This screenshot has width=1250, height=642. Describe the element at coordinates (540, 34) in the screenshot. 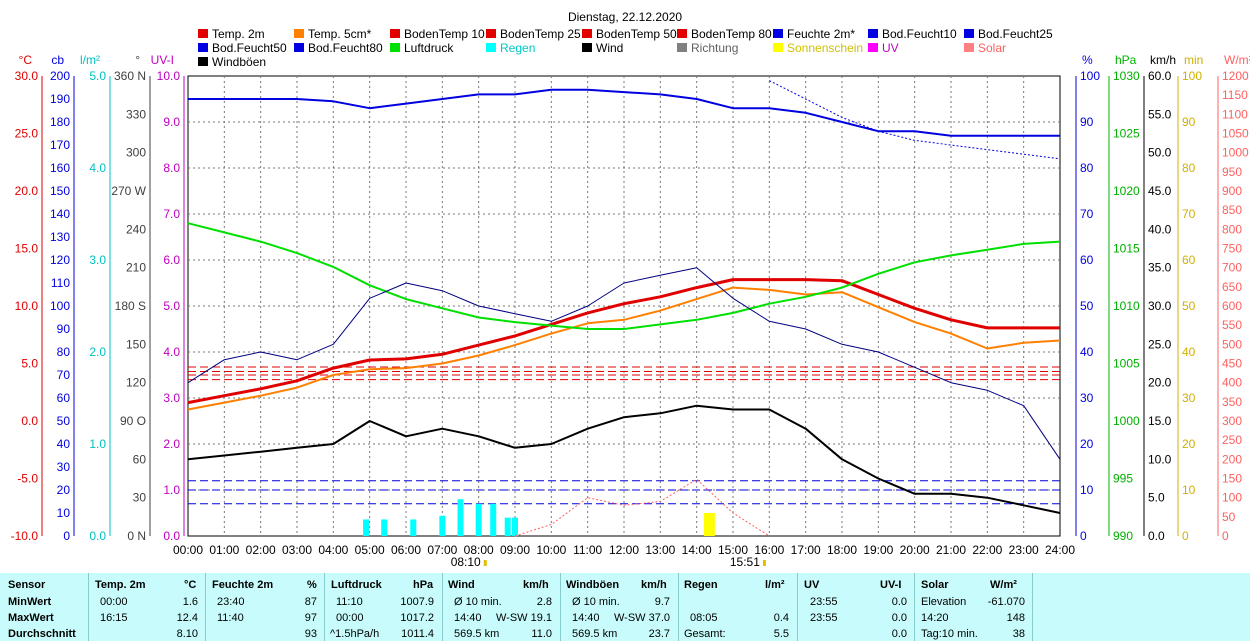

I see `legend-label: BodenTemp 25` at that location.